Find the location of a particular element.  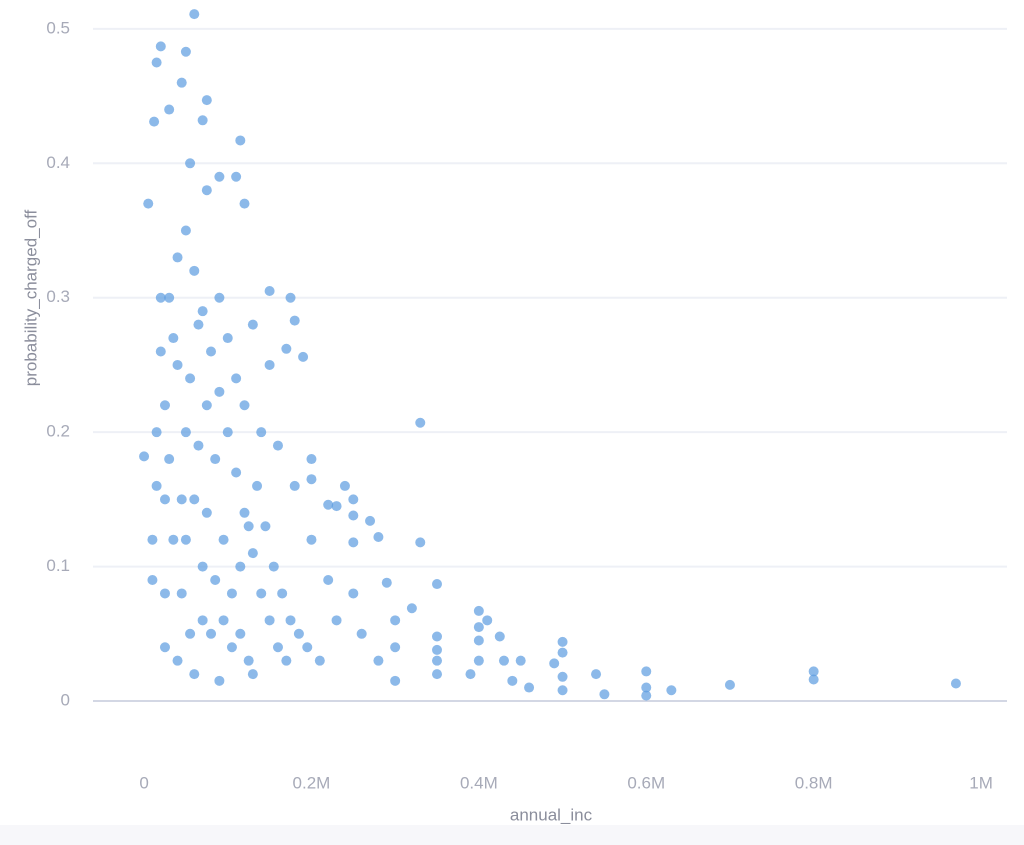

x-tick-label: 0.2M is located at coordinates (312, 782).